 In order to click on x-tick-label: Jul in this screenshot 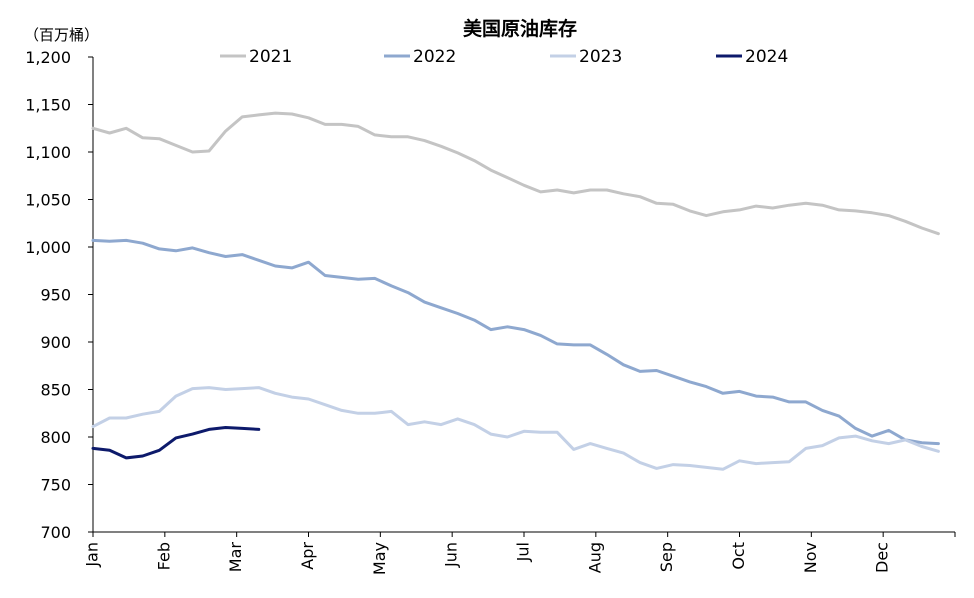, I will do `click(523, 552)`.